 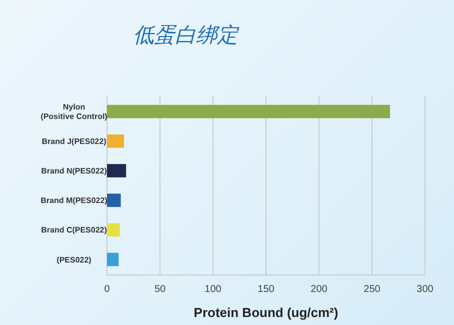 I want to click on x-axis-title: Protein Bound (ug/cm²), so click(x=266, y=312).